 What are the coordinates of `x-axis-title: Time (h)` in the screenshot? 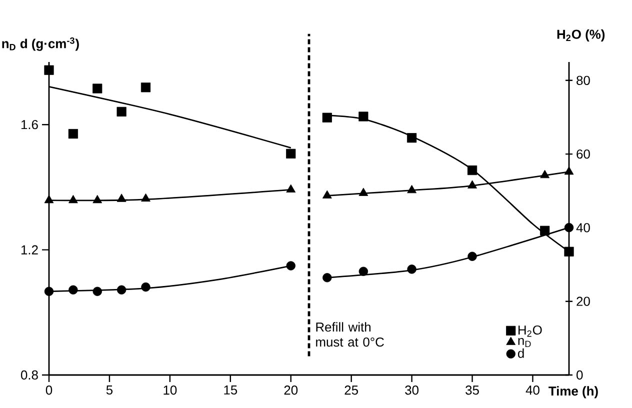 It's located at (573, 392).